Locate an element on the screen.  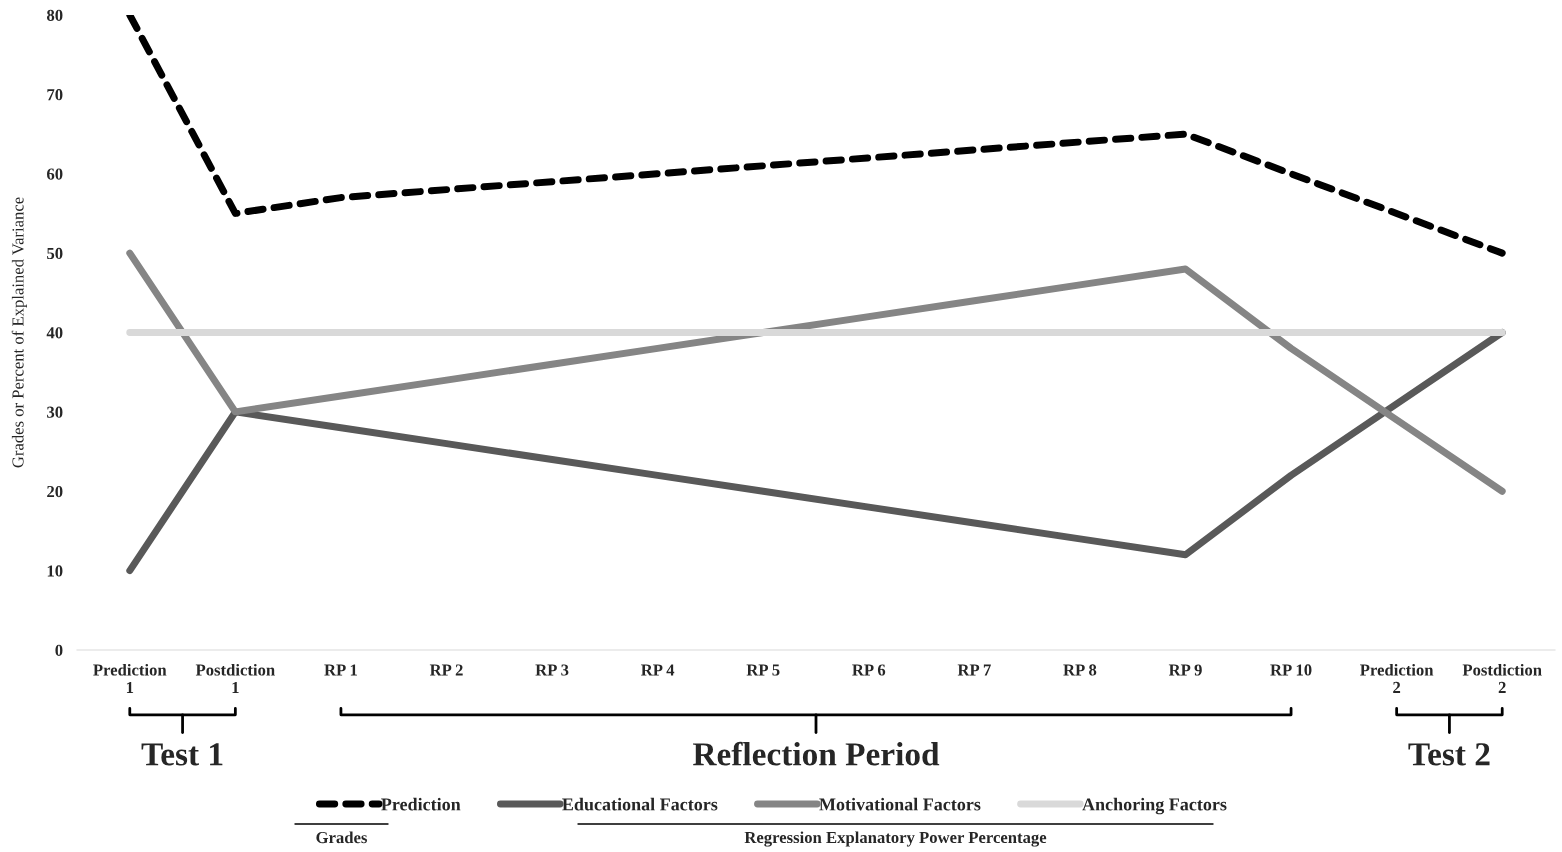
text: Test 1 is located at coordinates (182, 754).